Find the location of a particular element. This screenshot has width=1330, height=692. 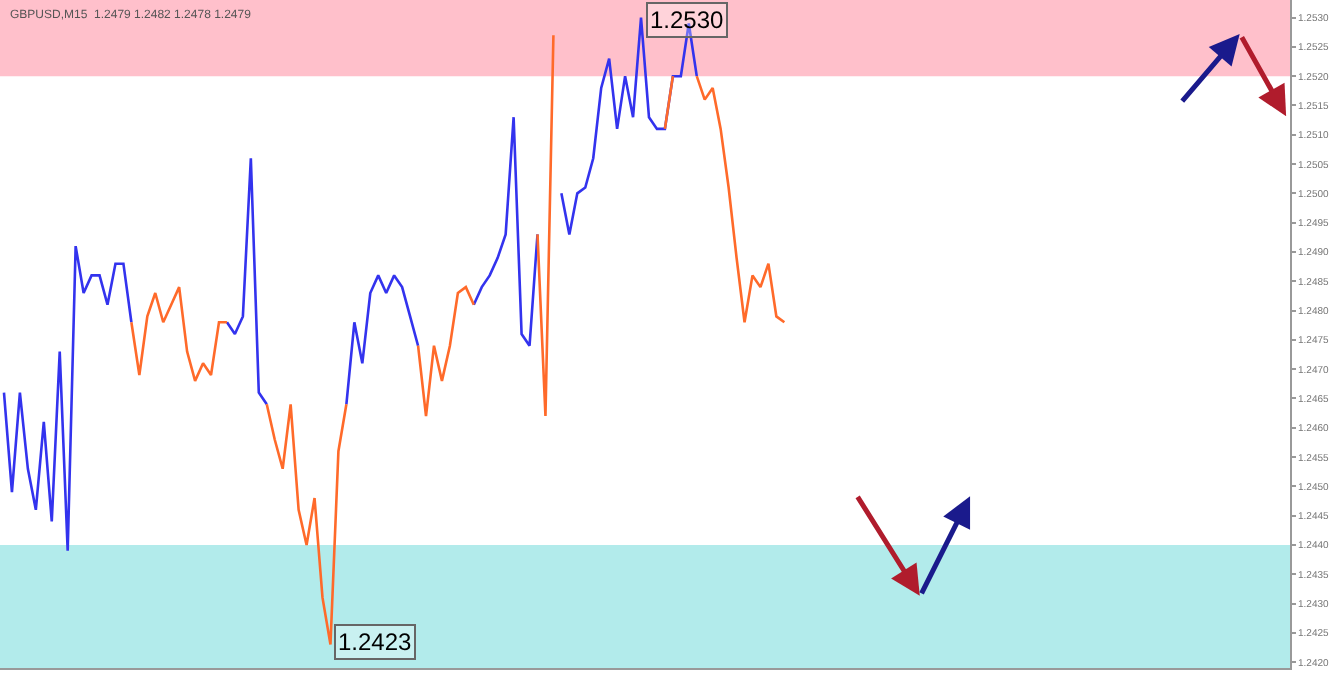

annotation: 1.2530 is located at coordinates (687, 20).